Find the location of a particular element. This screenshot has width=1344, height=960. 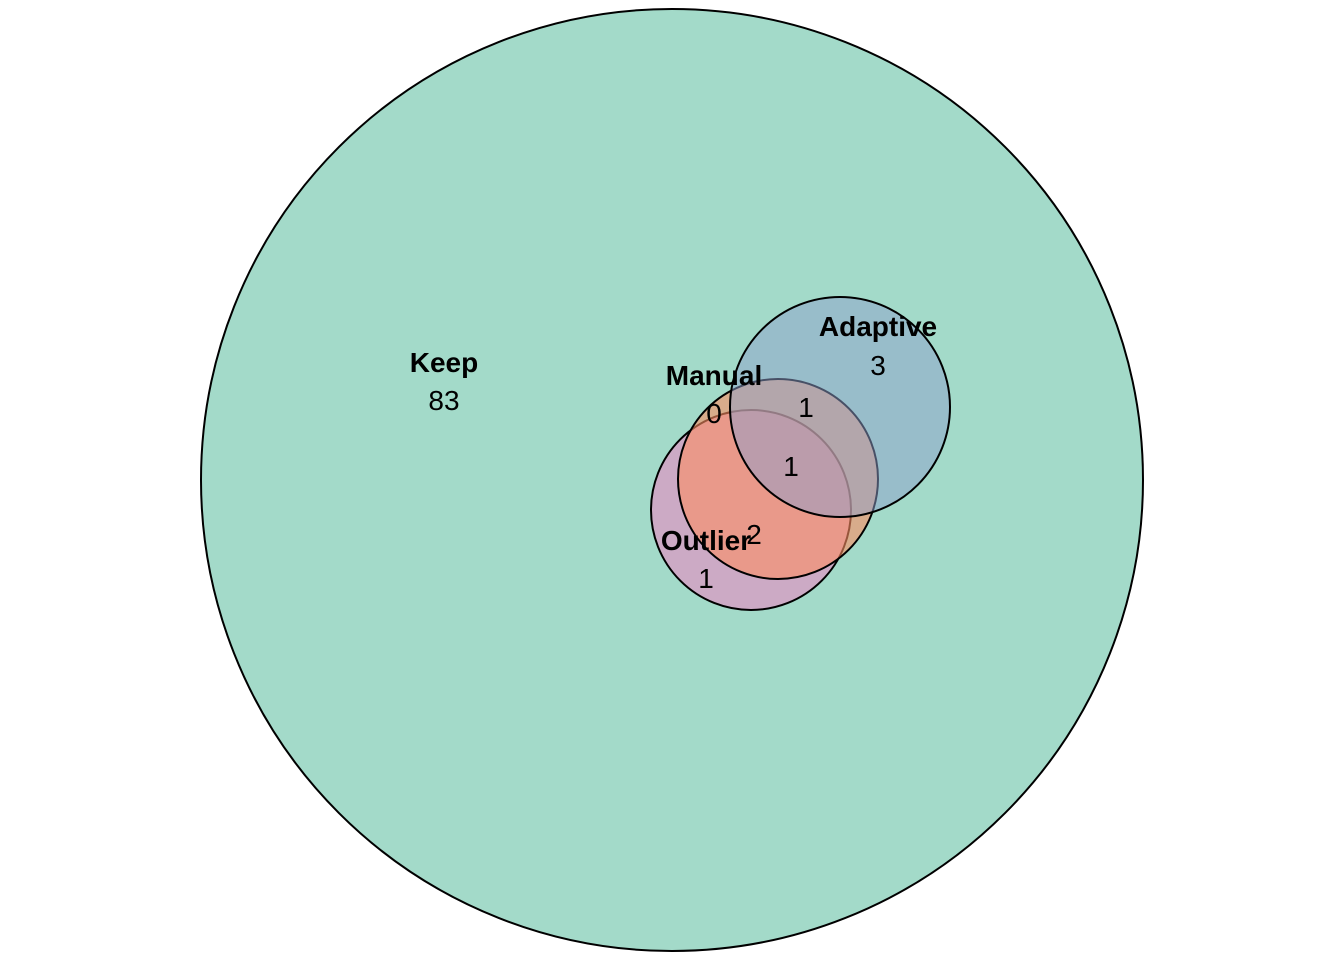

count-manual-adaptive: 1 is located at coordinates (806, 407).